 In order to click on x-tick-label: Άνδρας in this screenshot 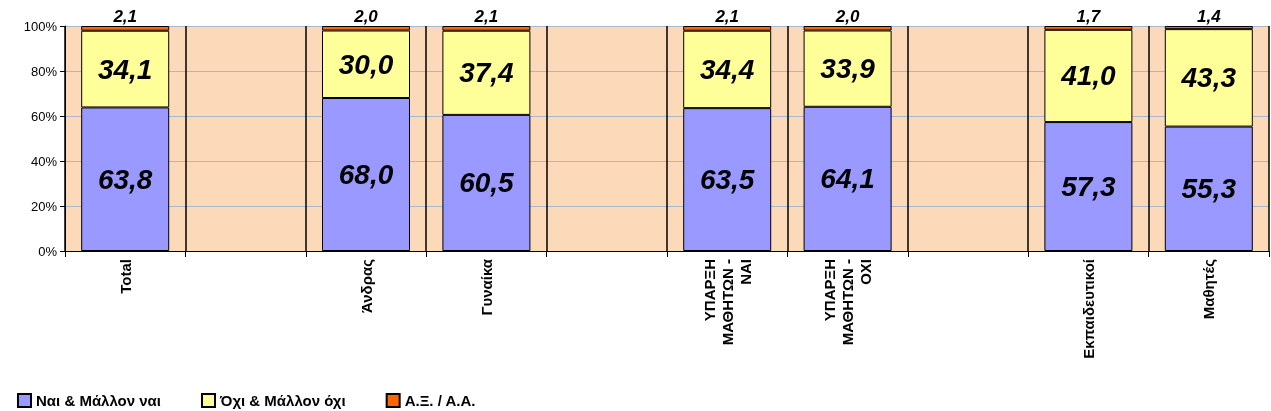, I will do `click(366, 286)`.